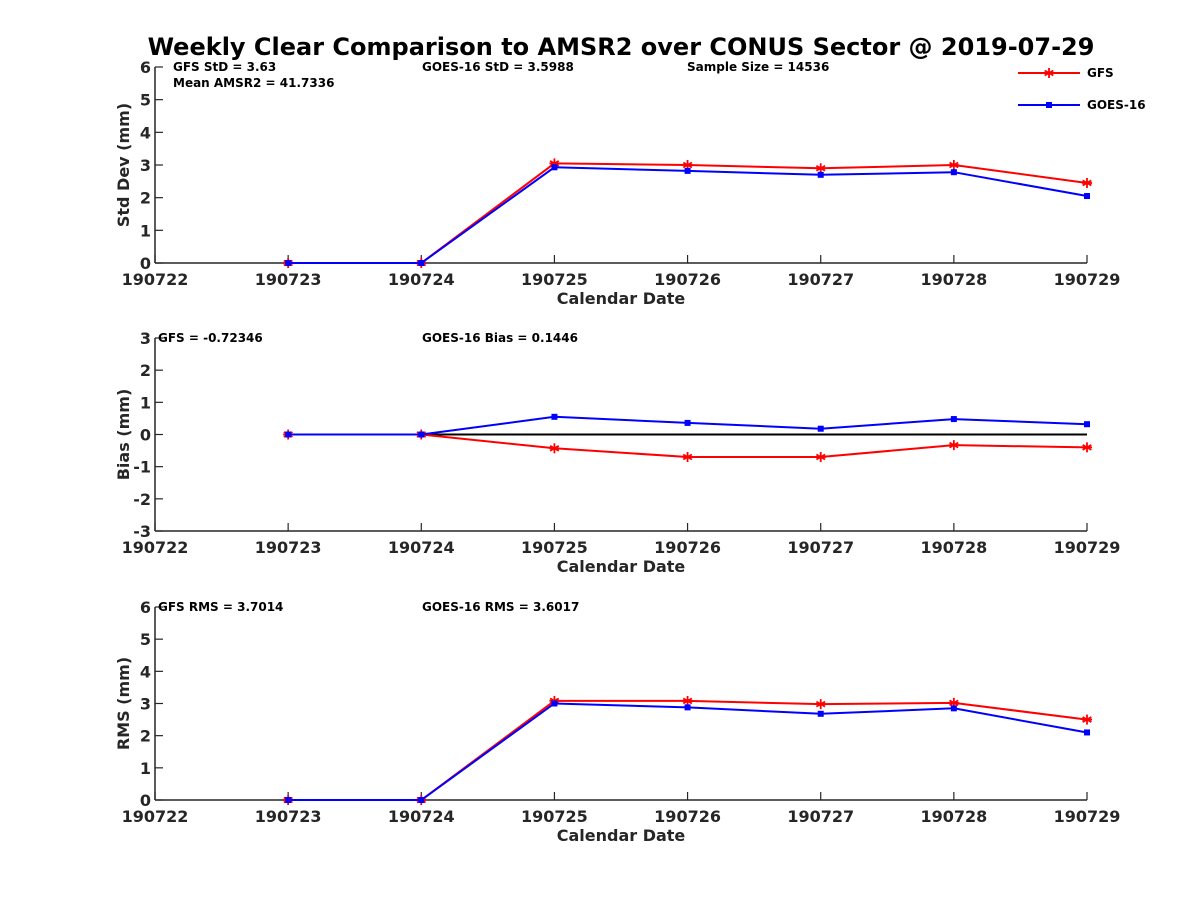 This screenshot has height=900, width=1200. Describe the element at coordinates (142, 531) in the screenshot. I see `y-tick-label: -3` at that location.